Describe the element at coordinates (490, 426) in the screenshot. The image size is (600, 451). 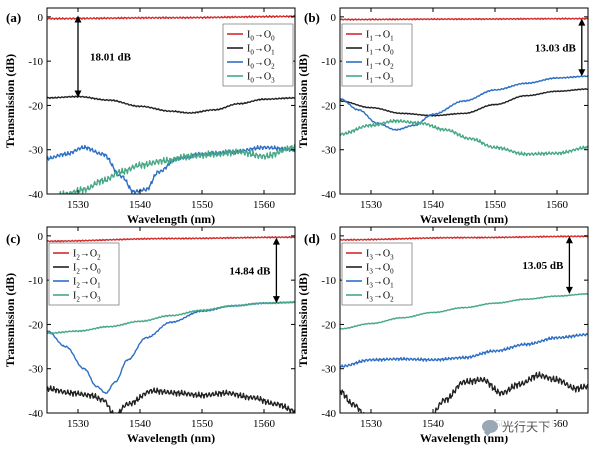
I see `wechat-icon` at that location.